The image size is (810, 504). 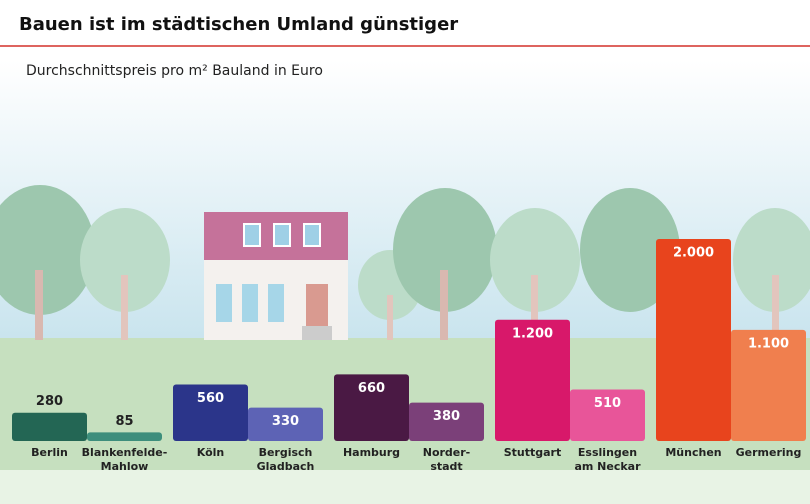 What do you see at coordinates (49, 452) in the screenshot?
I see `x-tick-label: Berlin` at bounding box center [49, 452].